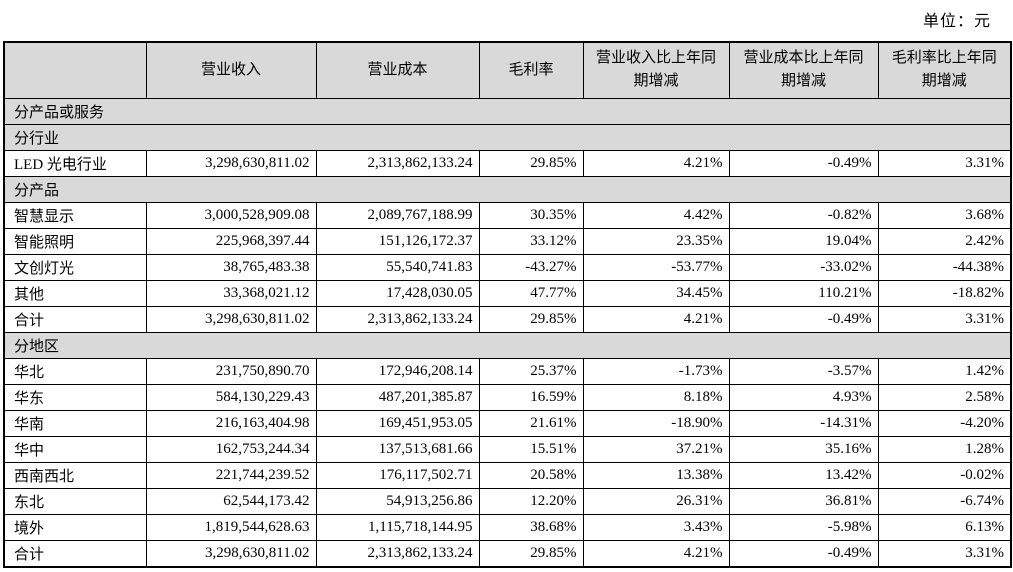 This screenshot has width=1013, height=572. What do you see at coordinates (803, 371) in the screenshot?
I see `value-cell: -3.57%` at bounding box center [803, 371].